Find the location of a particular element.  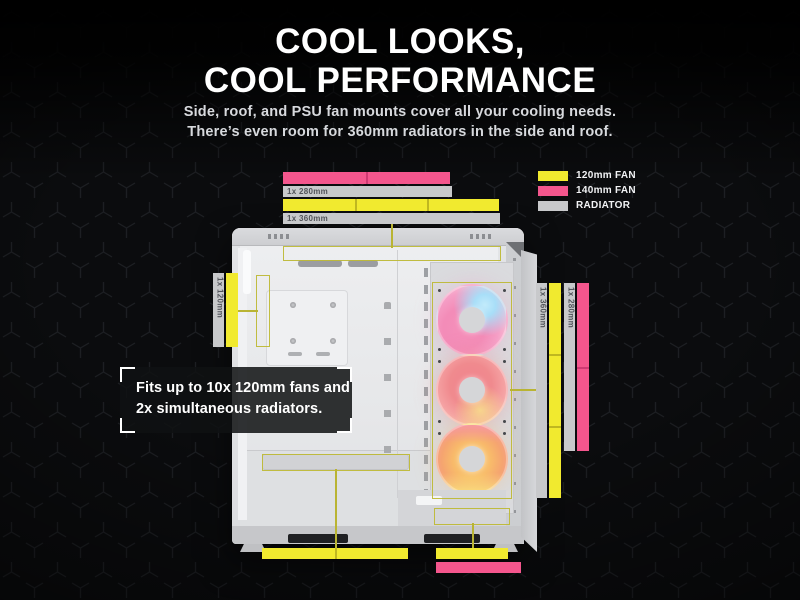

legend-item-radiator: RADIATOR is located at coordinates (587, 205).